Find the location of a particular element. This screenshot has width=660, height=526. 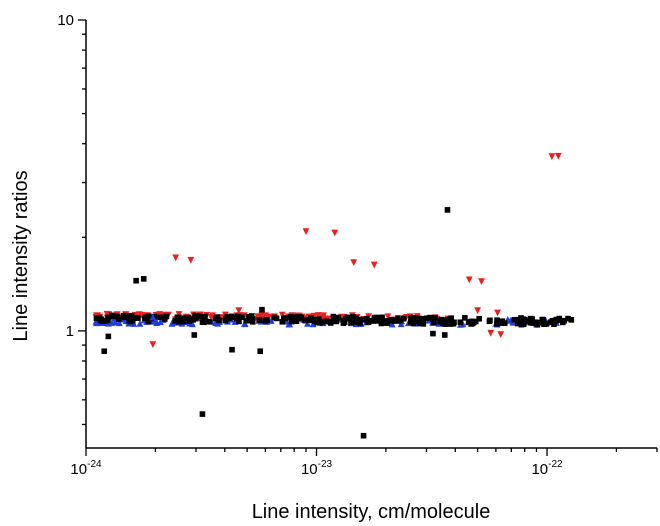

y-axis-title: Line intensity ratios is located at coordinates (21, 255).